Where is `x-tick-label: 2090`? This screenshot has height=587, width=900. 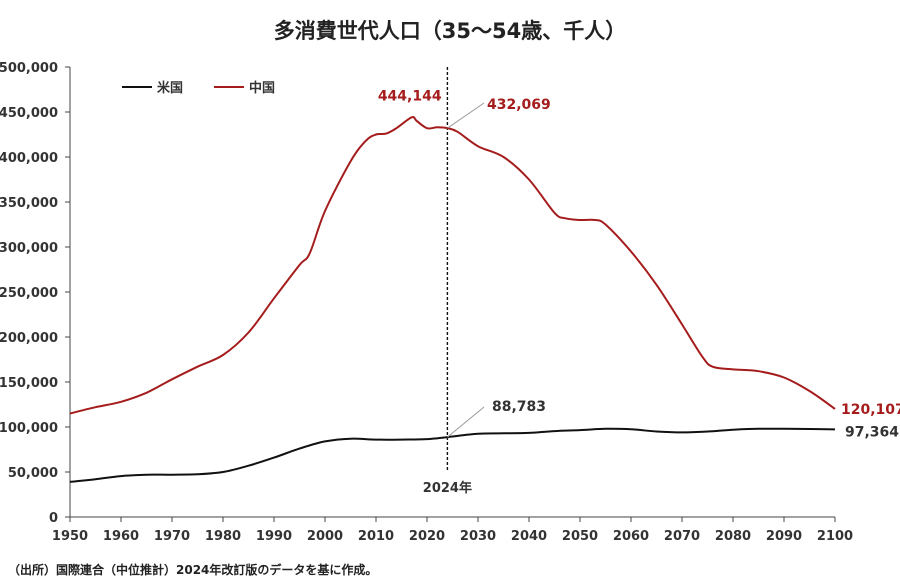
x-tick-label: 2090 is located at coordinates (784, 536).